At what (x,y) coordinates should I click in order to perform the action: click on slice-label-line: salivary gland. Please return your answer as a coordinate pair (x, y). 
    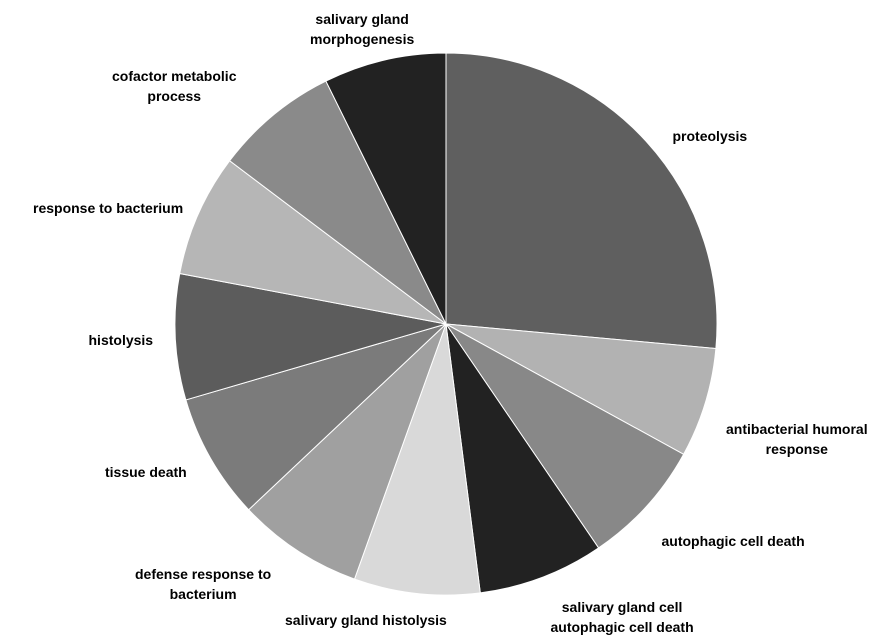
    Looking at the image, I should click on (362, 19).